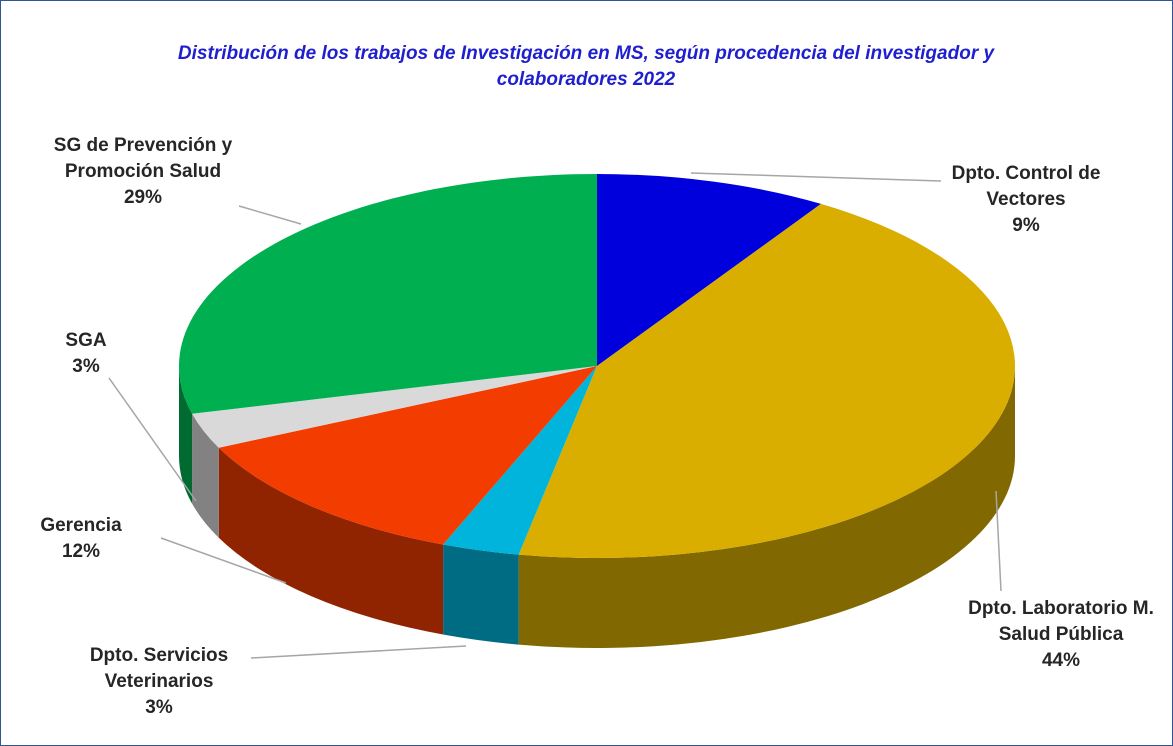 The image size is (1173, 746). What do you see at coordinates (1026, 225) in the screenshot?
I see `value-label: 9%` at bounding box center [1026, 225].